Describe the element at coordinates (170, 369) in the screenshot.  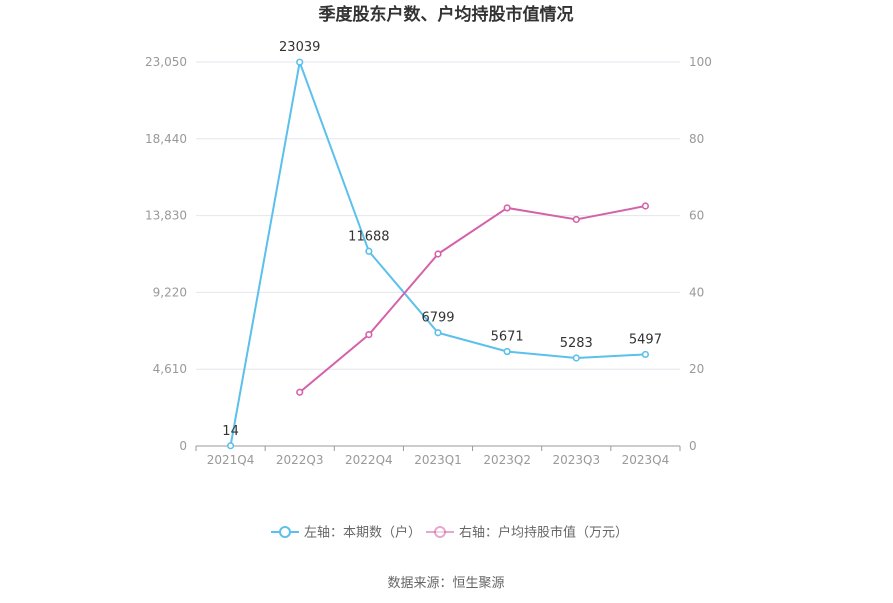
I see `left-tick-label: 4,610` at that location.